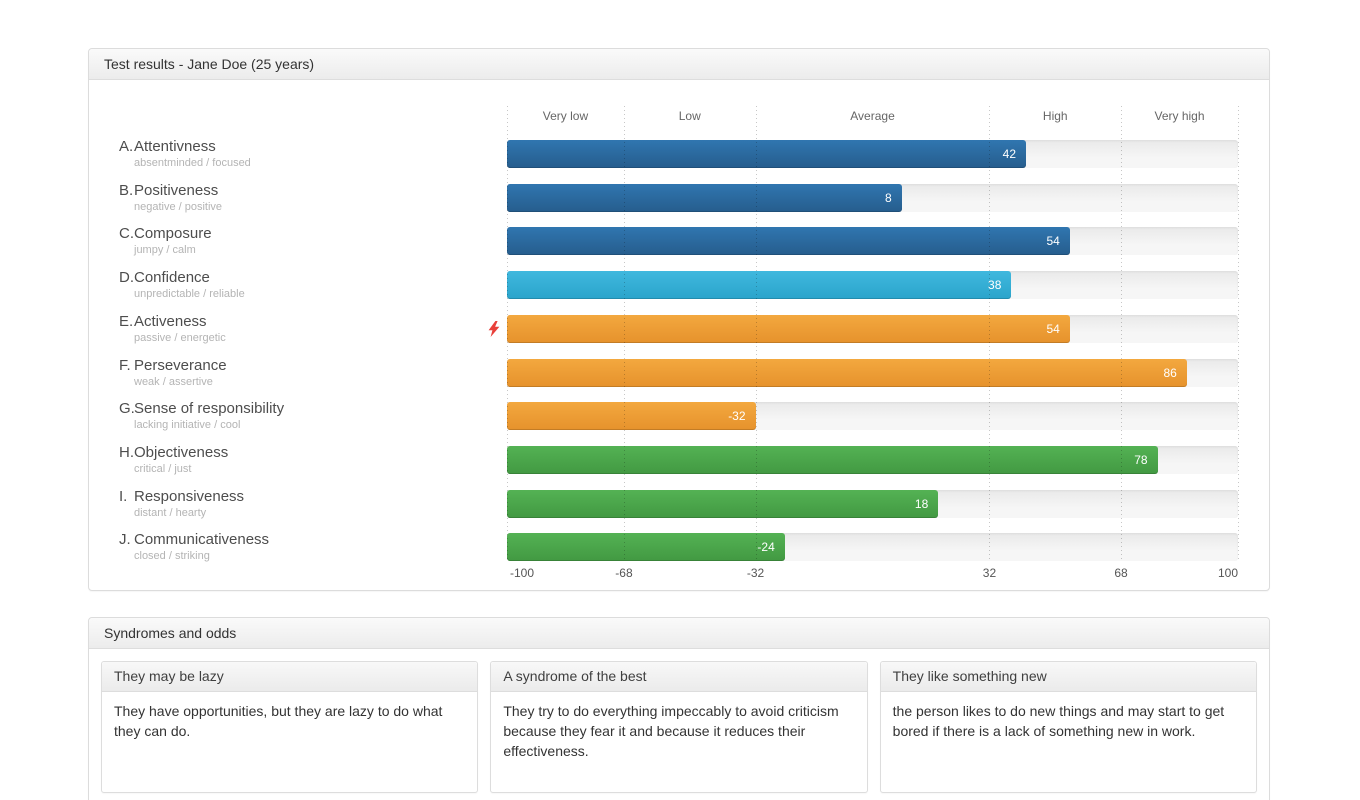 Image resolution: width=1360 pixels, height=800 pixels. Describe the element at coordinates (304, 373) in the screenshot. I see `row-label: F. Perseverance weak / assertive` at that location.